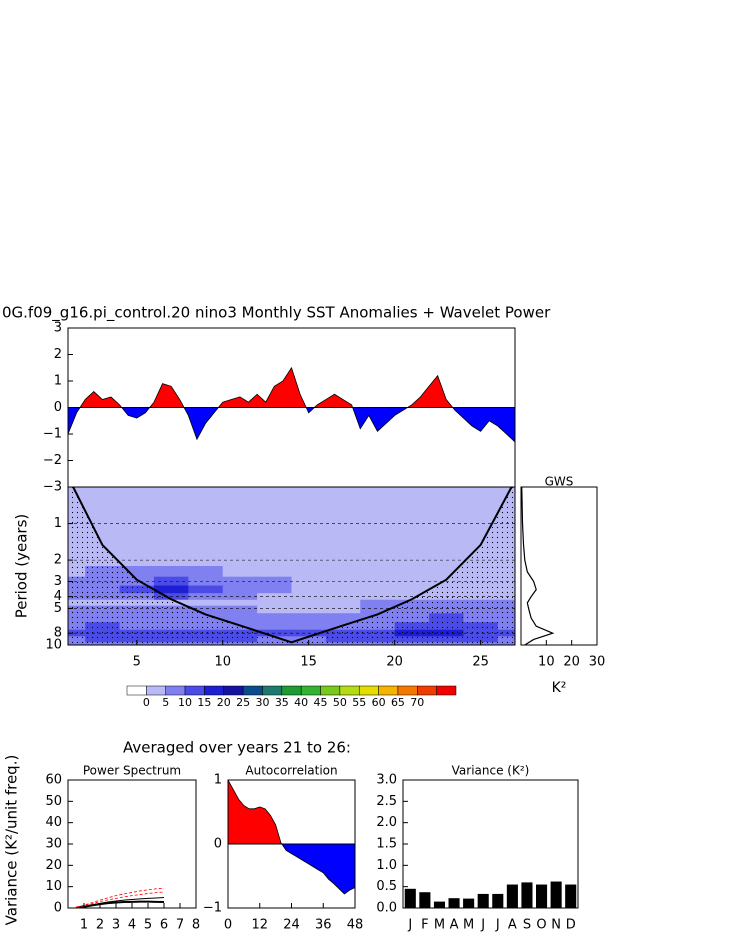  Describe the element at coordinates (180, 925) in the screenshot. I see `x-tick-label: 7` at that location.